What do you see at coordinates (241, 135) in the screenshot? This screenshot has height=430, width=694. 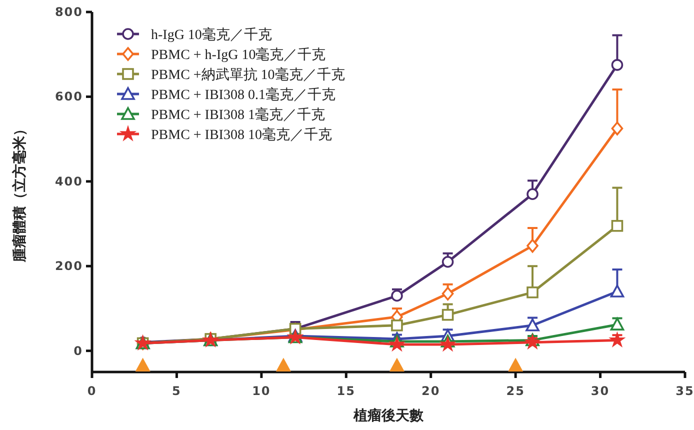 I see `legend-label: PBMC + IBI308 10毫克／千克` at bounding box center [241, 135].